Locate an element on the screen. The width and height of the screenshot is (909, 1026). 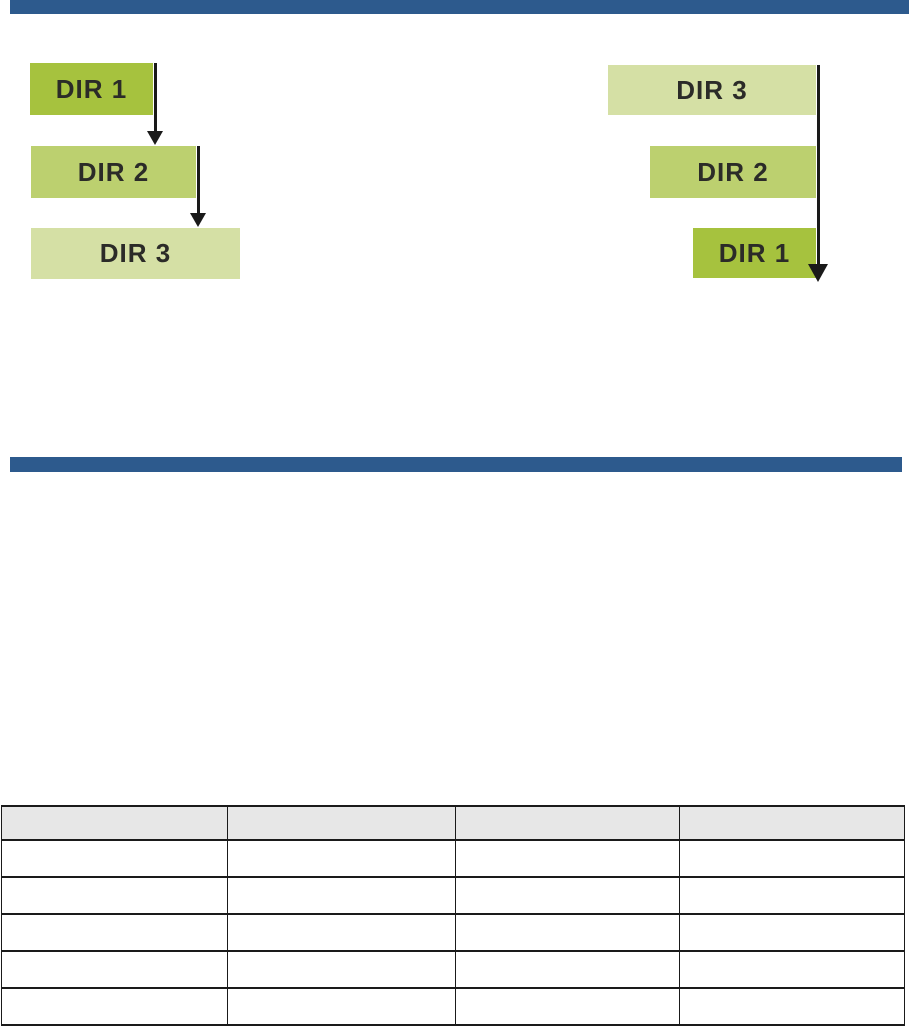
left-dir3-label: DIR 3 is located at coordinates (135, 253).